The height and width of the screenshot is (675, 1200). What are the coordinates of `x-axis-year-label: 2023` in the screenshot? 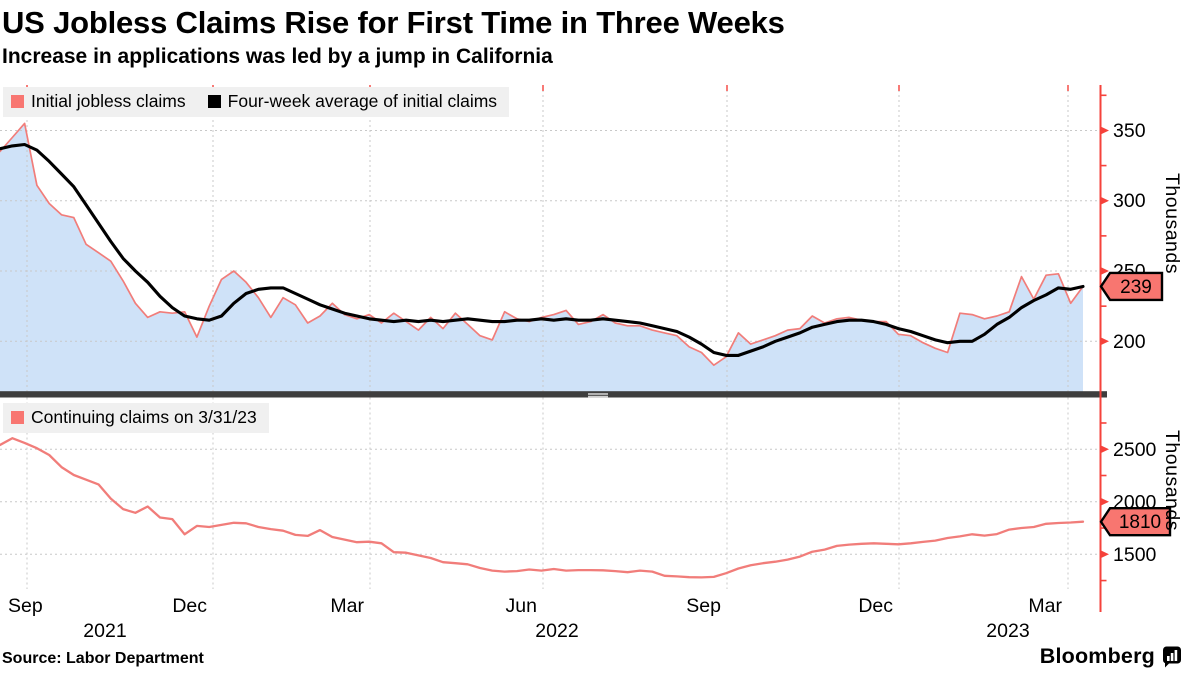 It's located at (1007, 631).